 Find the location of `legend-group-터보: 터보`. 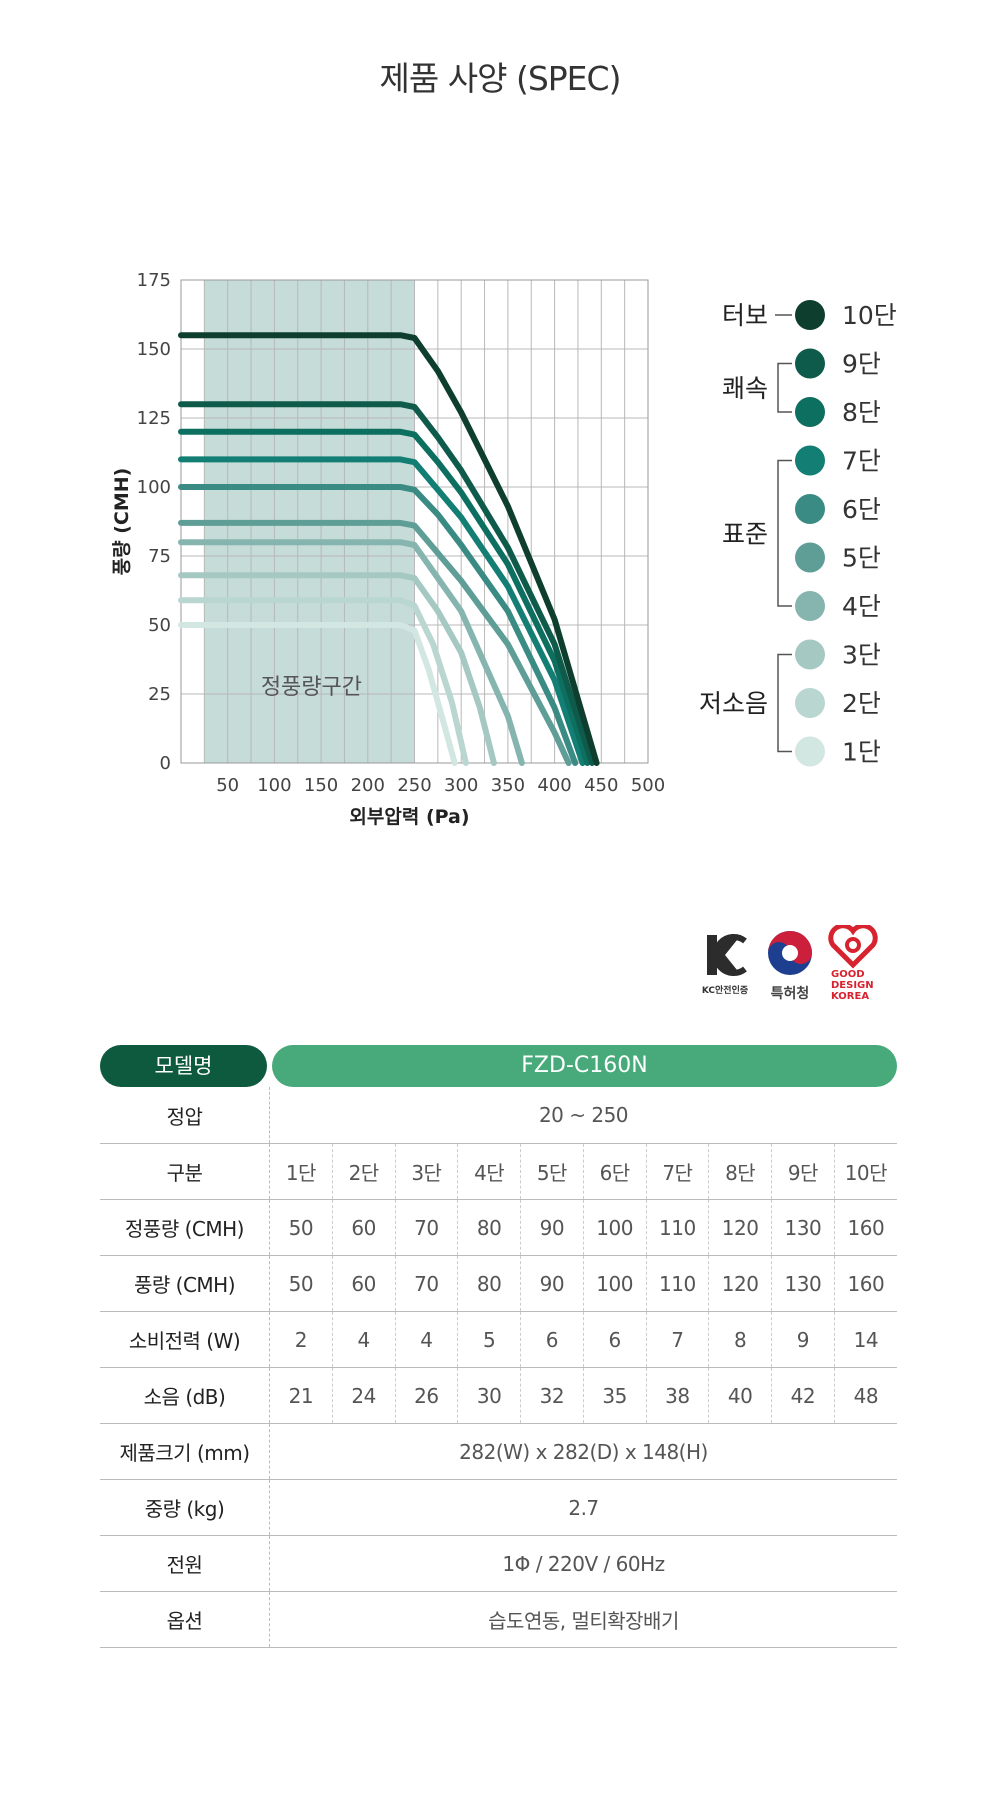

legend-group-터보: 터보 is located at coordinates (745, 315).